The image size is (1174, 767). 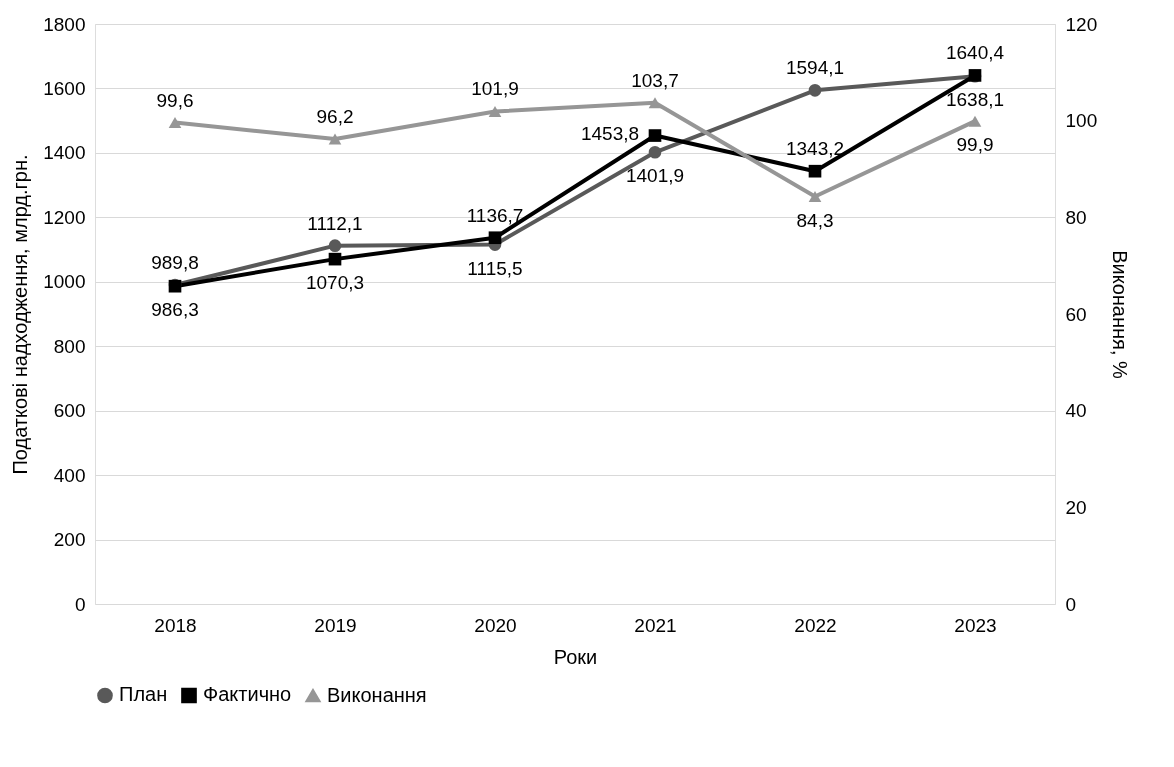 I want to click on x-axis-title: Роки, so click(x=575, y=656).